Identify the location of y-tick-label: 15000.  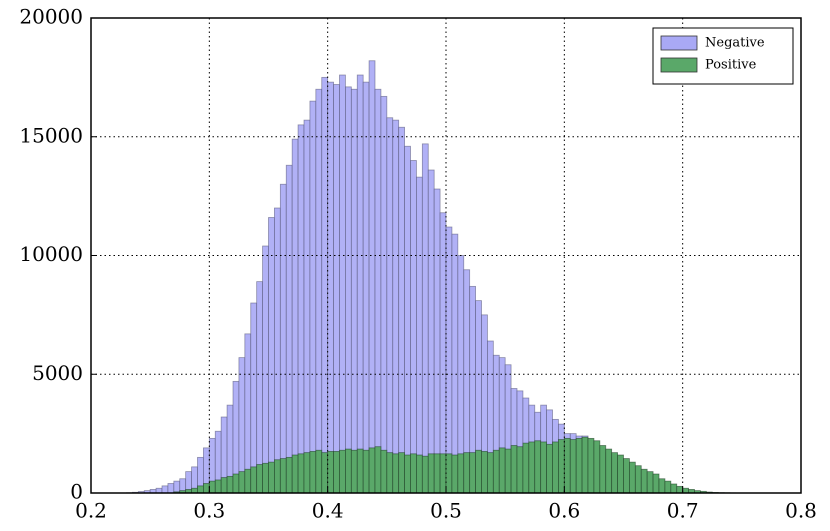
(51, 135).